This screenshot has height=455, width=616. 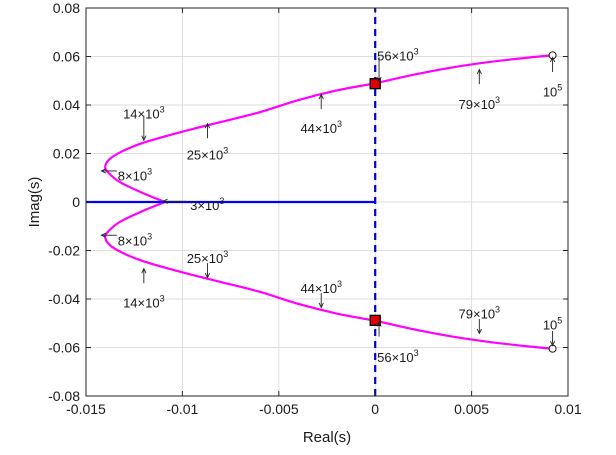 What do you see at coordinates (64, 299) in the screenshot?
I see `y-tick-label: -0.04` at bounding box center [64, 299].